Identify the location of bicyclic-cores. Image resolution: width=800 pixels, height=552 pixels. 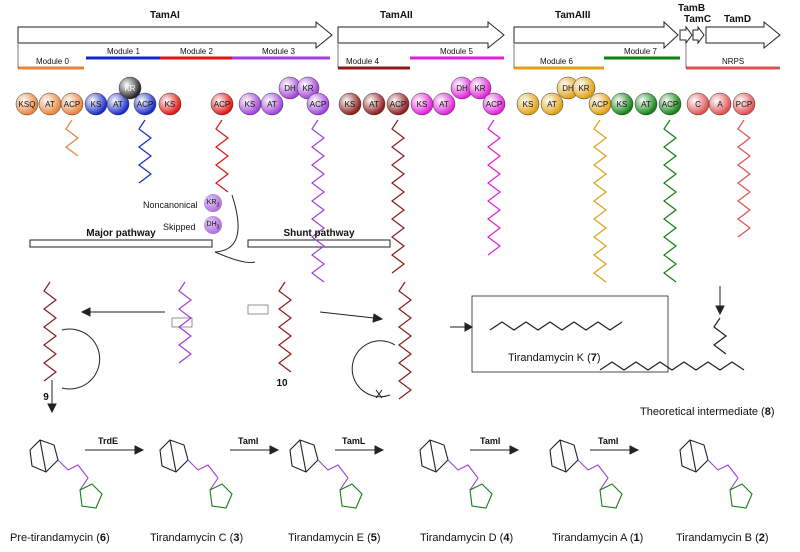
(391, 474).